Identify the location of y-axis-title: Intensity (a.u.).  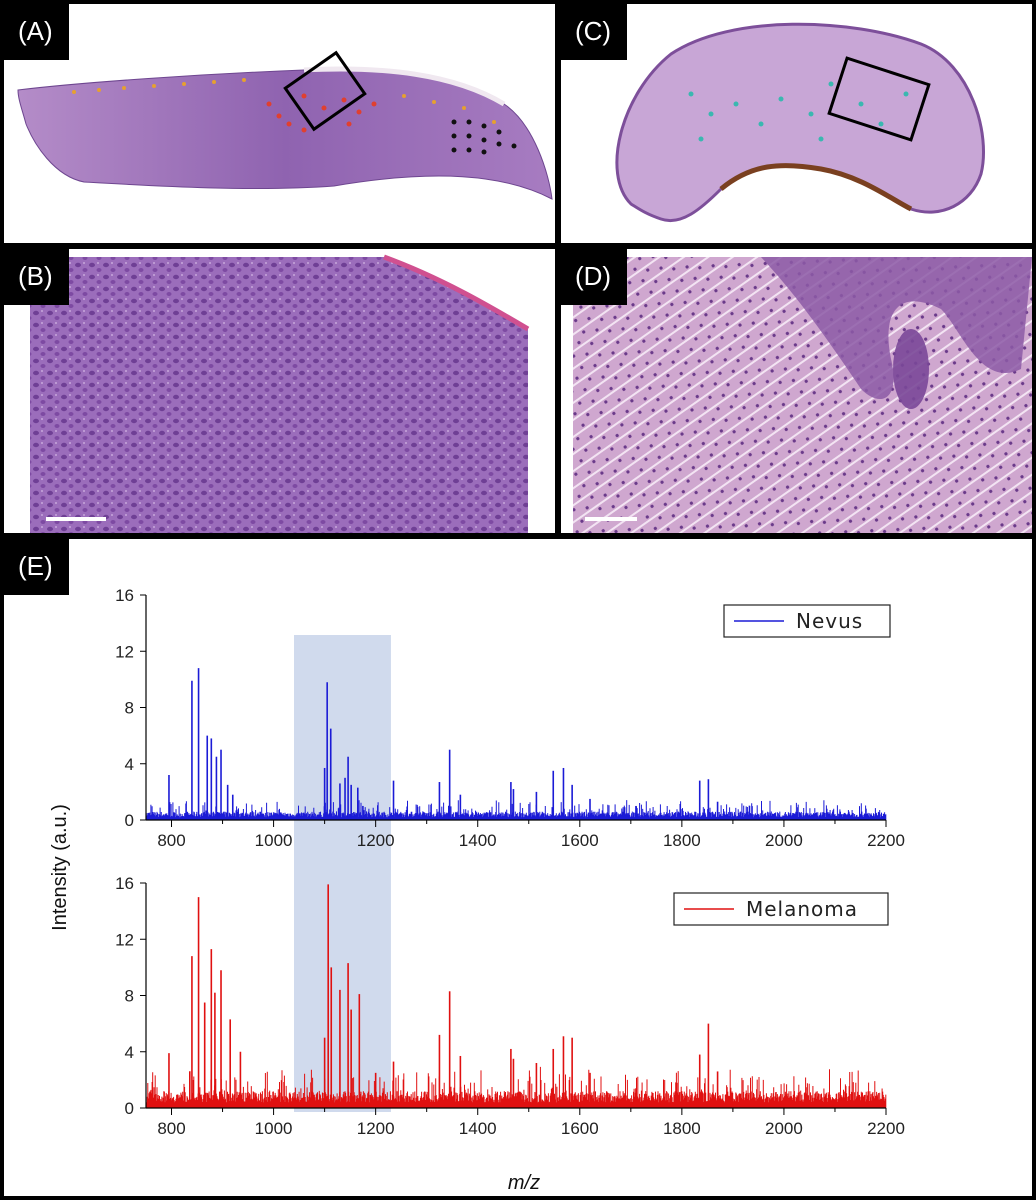
(60, 867).